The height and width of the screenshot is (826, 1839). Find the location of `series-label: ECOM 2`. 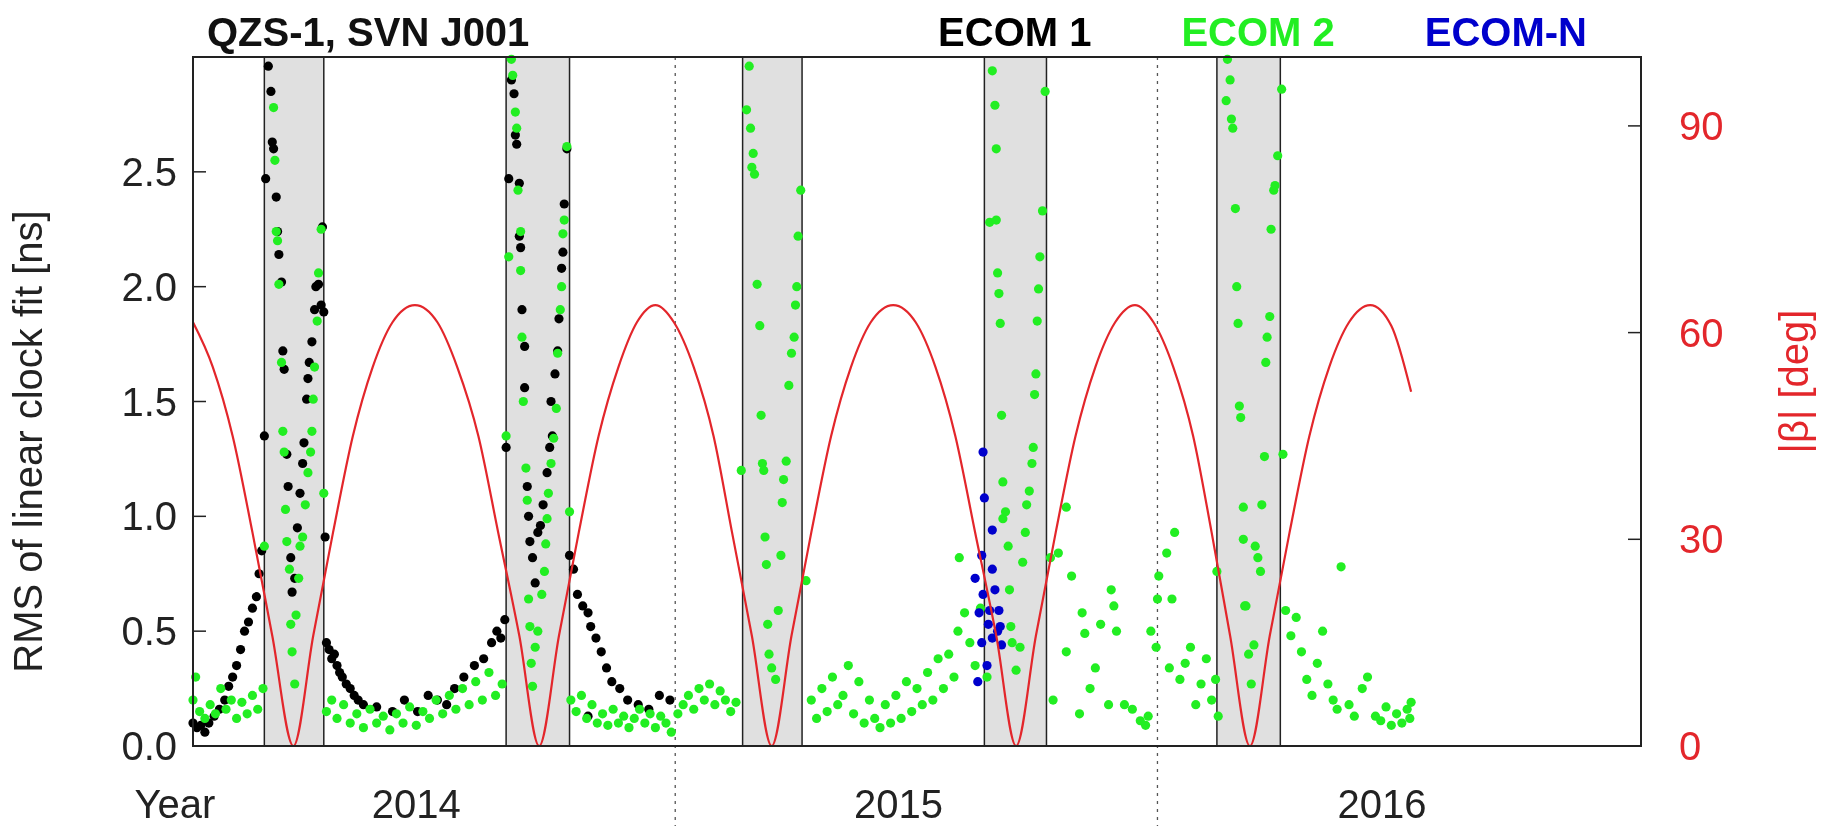

series-label: ECOM 2 is located at coordinates (1258, 32).